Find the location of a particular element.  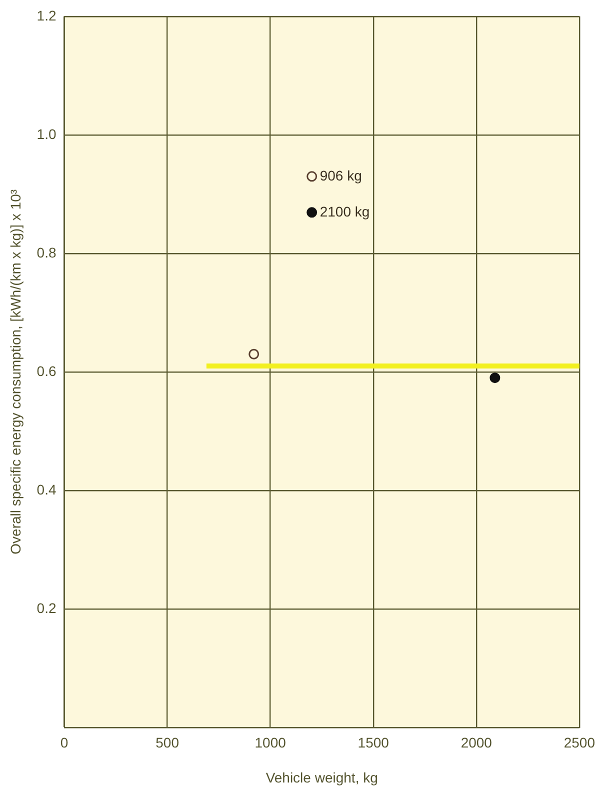

x-tick-label: 2500 is located at coordinates (580, 742).